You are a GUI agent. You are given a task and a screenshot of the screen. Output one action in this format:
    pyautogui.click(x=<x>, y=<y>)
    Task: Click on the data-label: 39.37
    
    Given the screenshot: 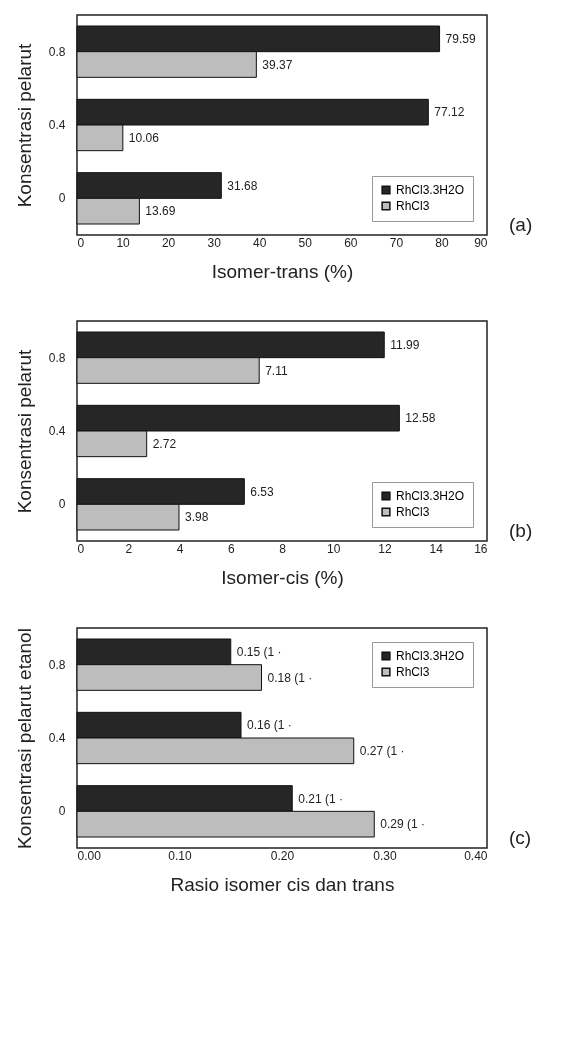 What is the action you would take?
    pyautogui.click(x=277, y=64)
    